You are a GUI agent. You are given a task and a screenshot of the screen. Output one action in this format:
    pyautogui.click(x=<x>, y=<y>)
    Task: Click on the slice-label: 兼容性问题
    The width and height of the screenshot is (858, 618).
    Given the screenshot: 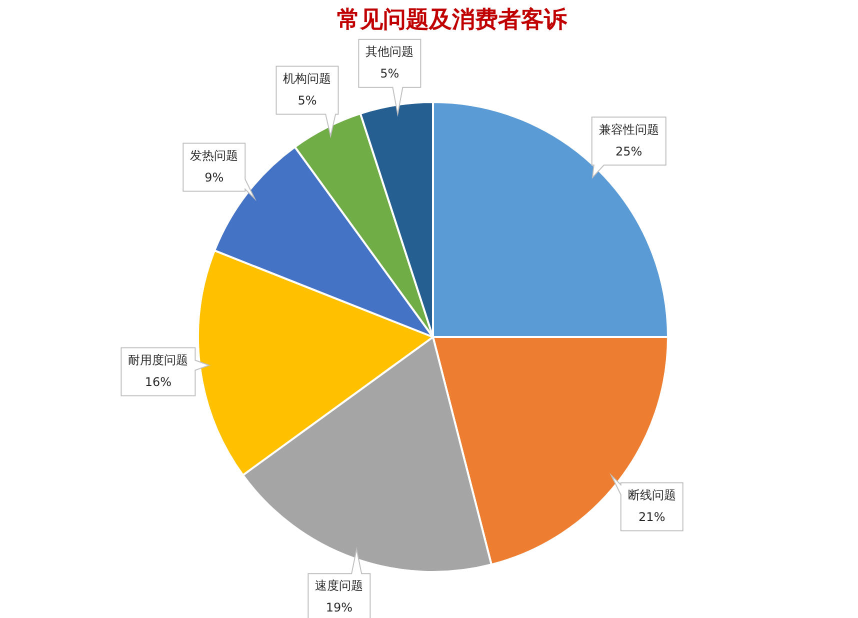 What is the action you would take?
    pyautogui.click(x=628, y=129)
    